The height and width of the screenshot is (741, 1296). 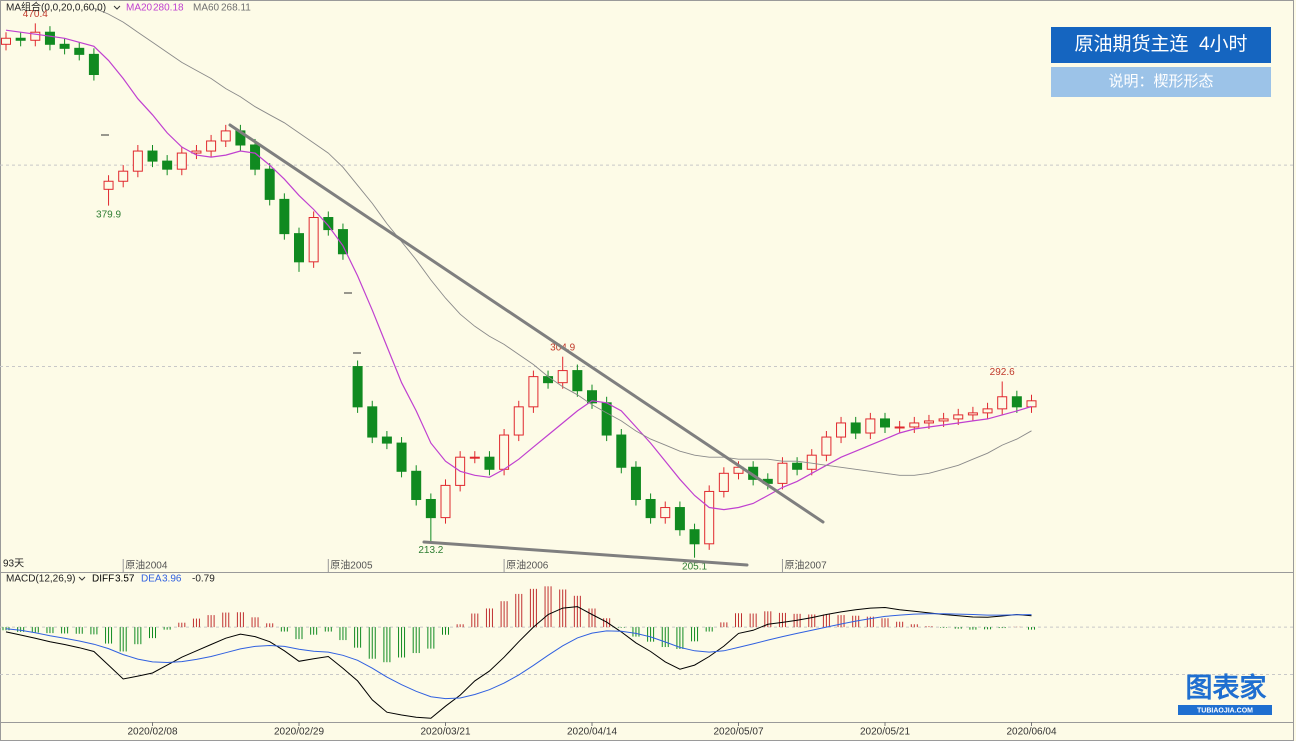 What do you see at coordinates (103, 579) in the screenshot?
I see `legend-name: DIFF` at bounding box center [103, 579].